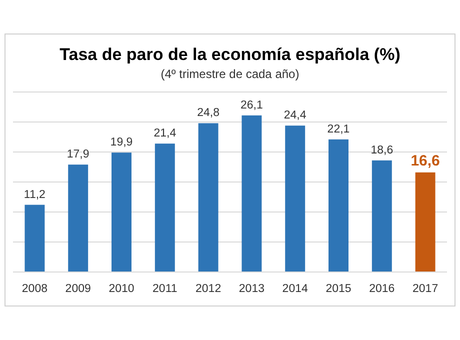  I want to click on data-label: 11,2, so click(35, 194).